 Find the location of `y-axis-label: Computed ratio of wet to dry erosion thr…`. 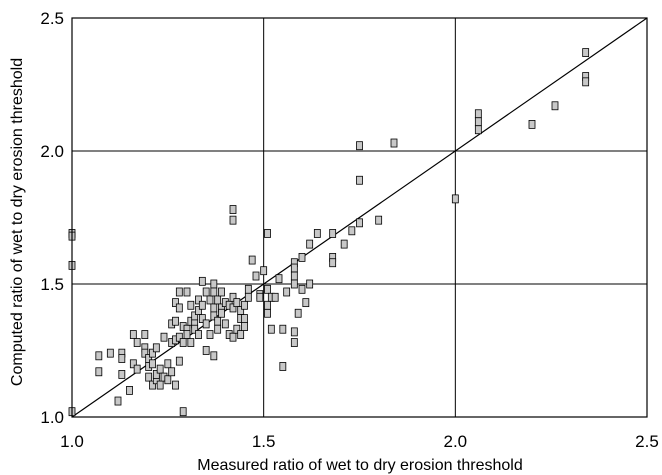

y-axis-label: Computed ratio of wet to dry erosion thr… is located at coordinates (17, 222).